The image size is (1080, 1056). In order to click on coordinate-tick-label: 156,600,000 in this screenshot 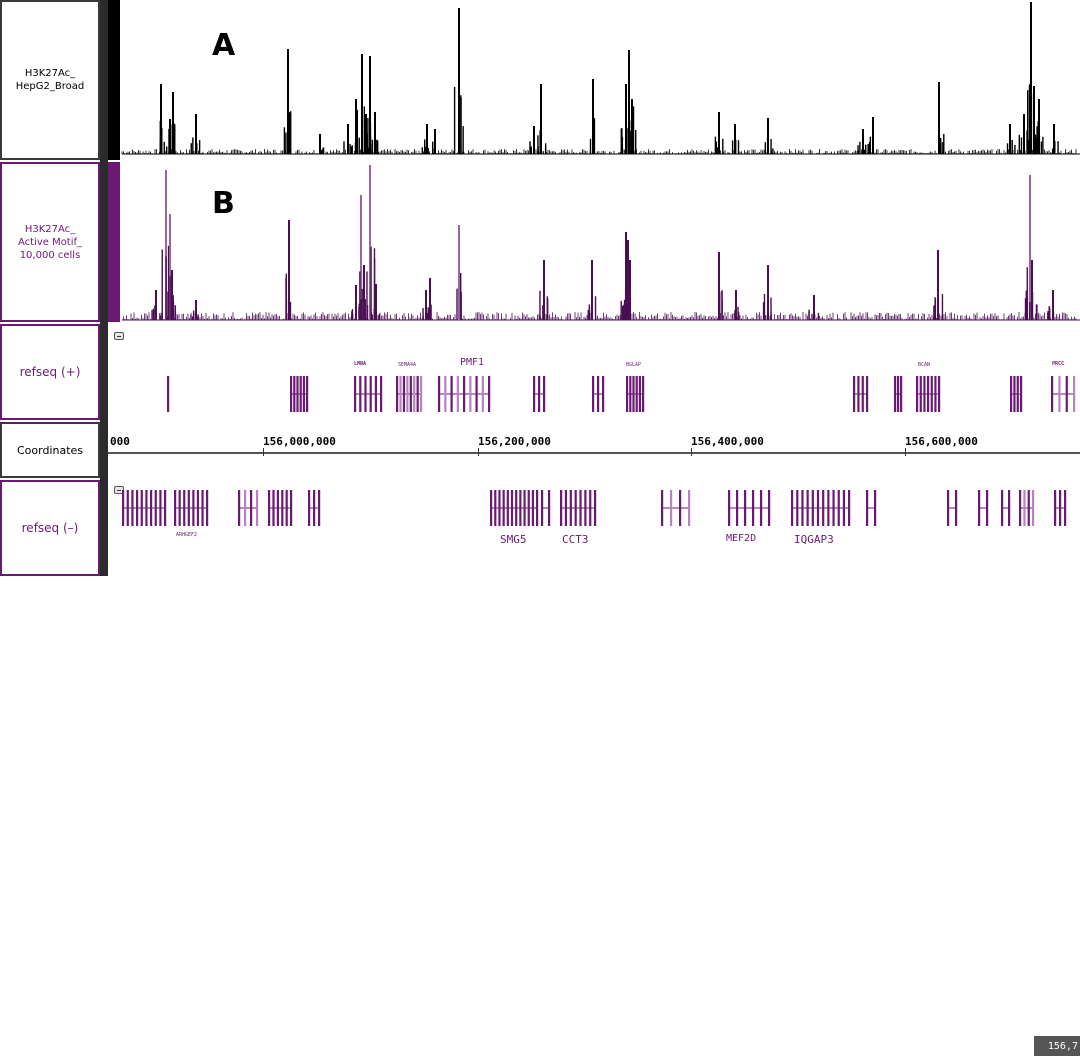, I will do `click(941, 441)`.